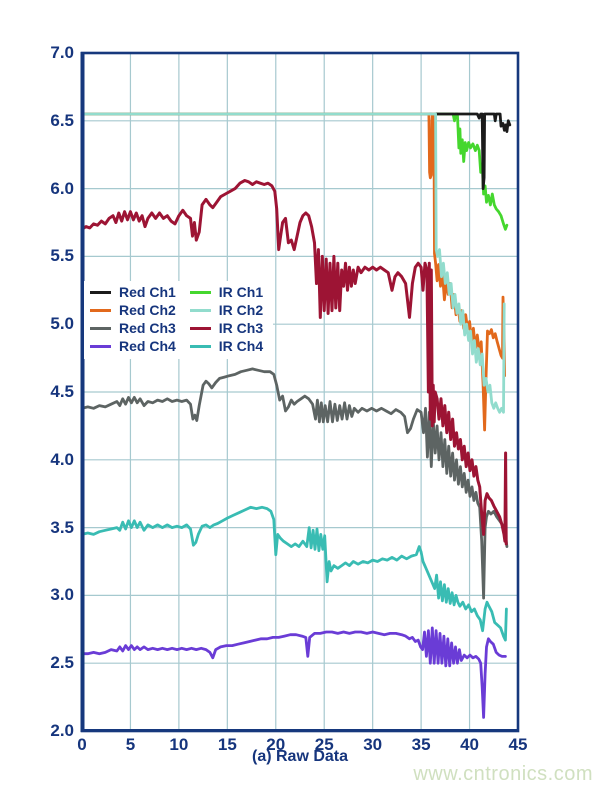 This screenshot has height=796, width=600. Describe the element at coordinates (276, 744) in the screenshot. I see `x-tick-label-20: 20` at that location.